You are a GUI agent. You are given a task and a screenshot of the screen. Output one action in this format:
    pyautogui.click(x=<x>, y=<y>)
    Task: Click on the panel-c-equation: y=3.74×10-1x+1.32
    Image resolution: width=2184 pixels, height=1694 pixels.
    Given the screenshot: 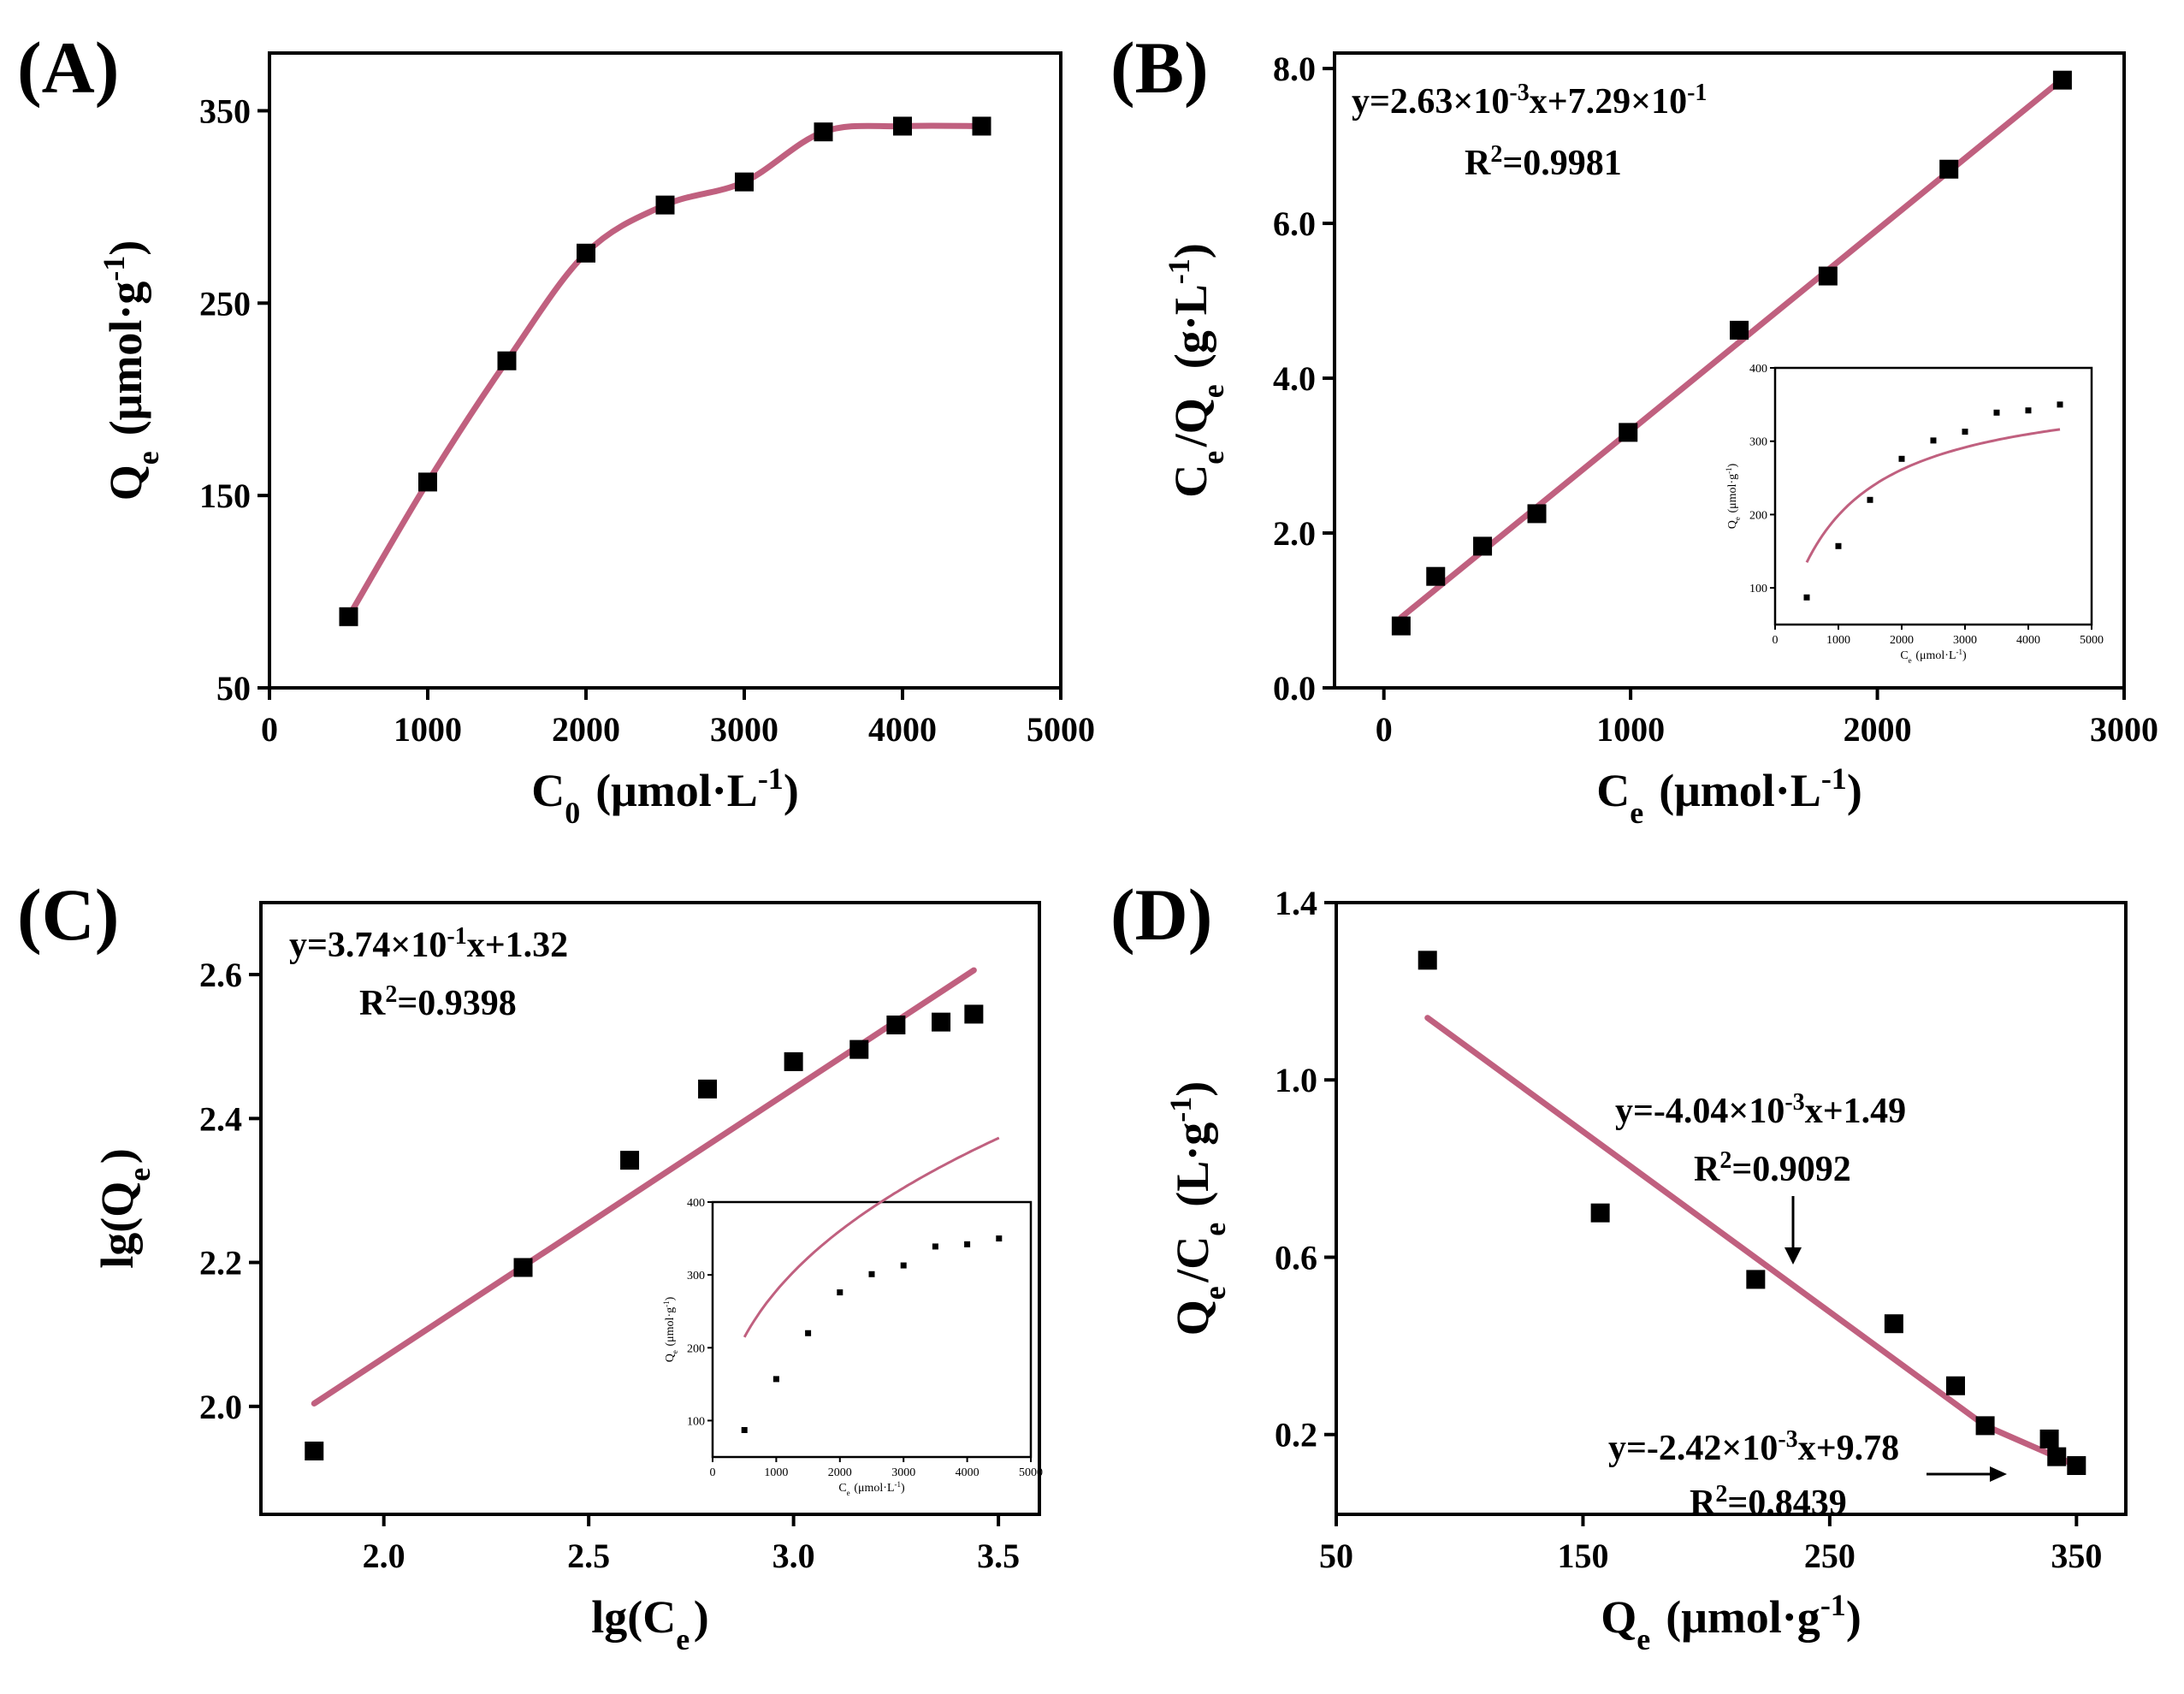 What is the action you would take?
    pyautogui.click(x=428, y=944)
    